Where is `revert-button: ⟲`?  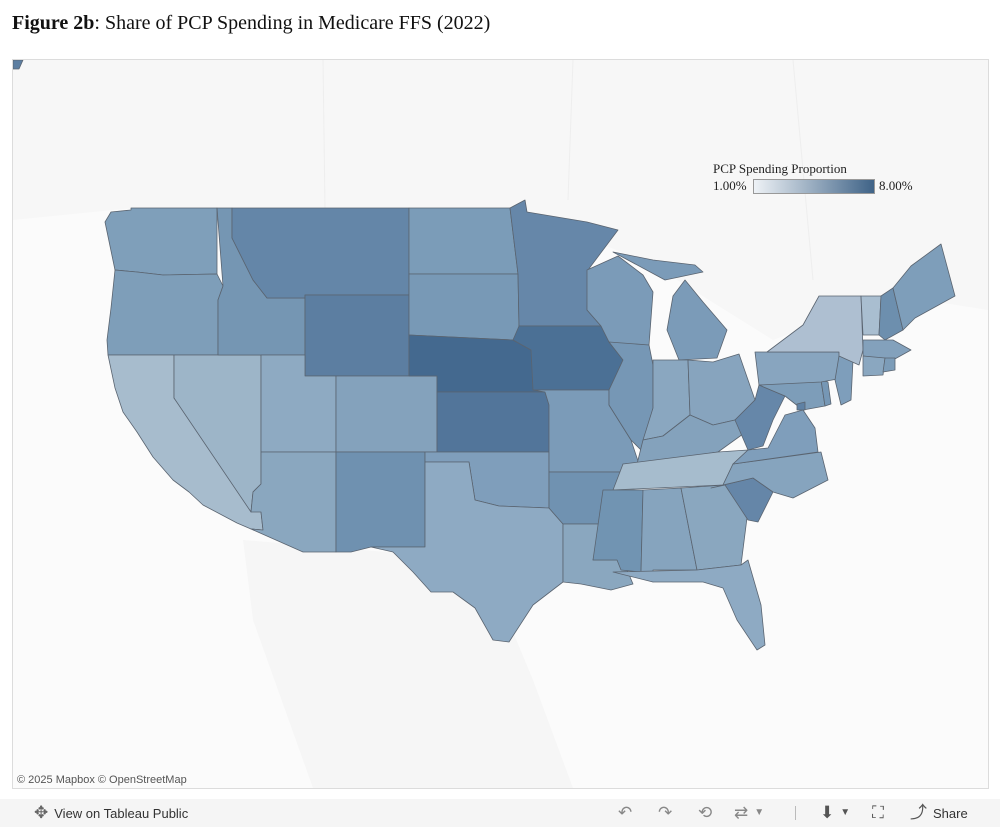
revert-button: ⟲ is located at coordinates (705, 812).